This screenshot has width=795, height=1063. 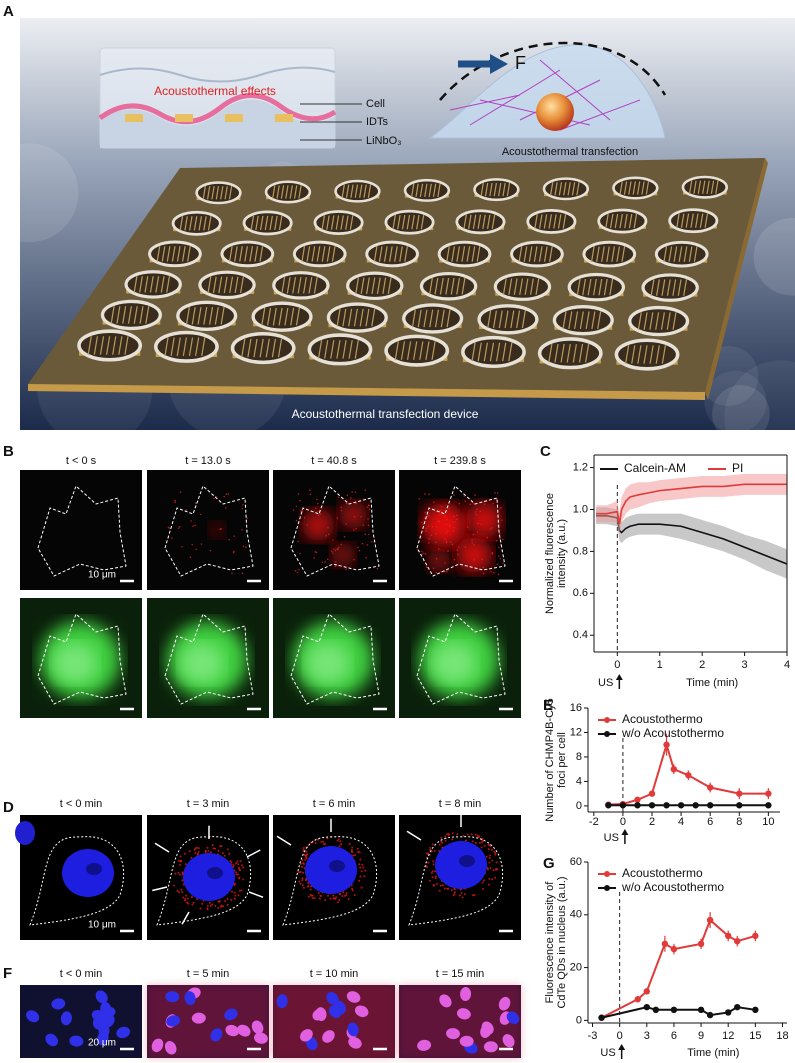 What do you see at coordinates (549, 863) in the screenshot?
I see `panel-label: G` at bounding box center [549, 863].